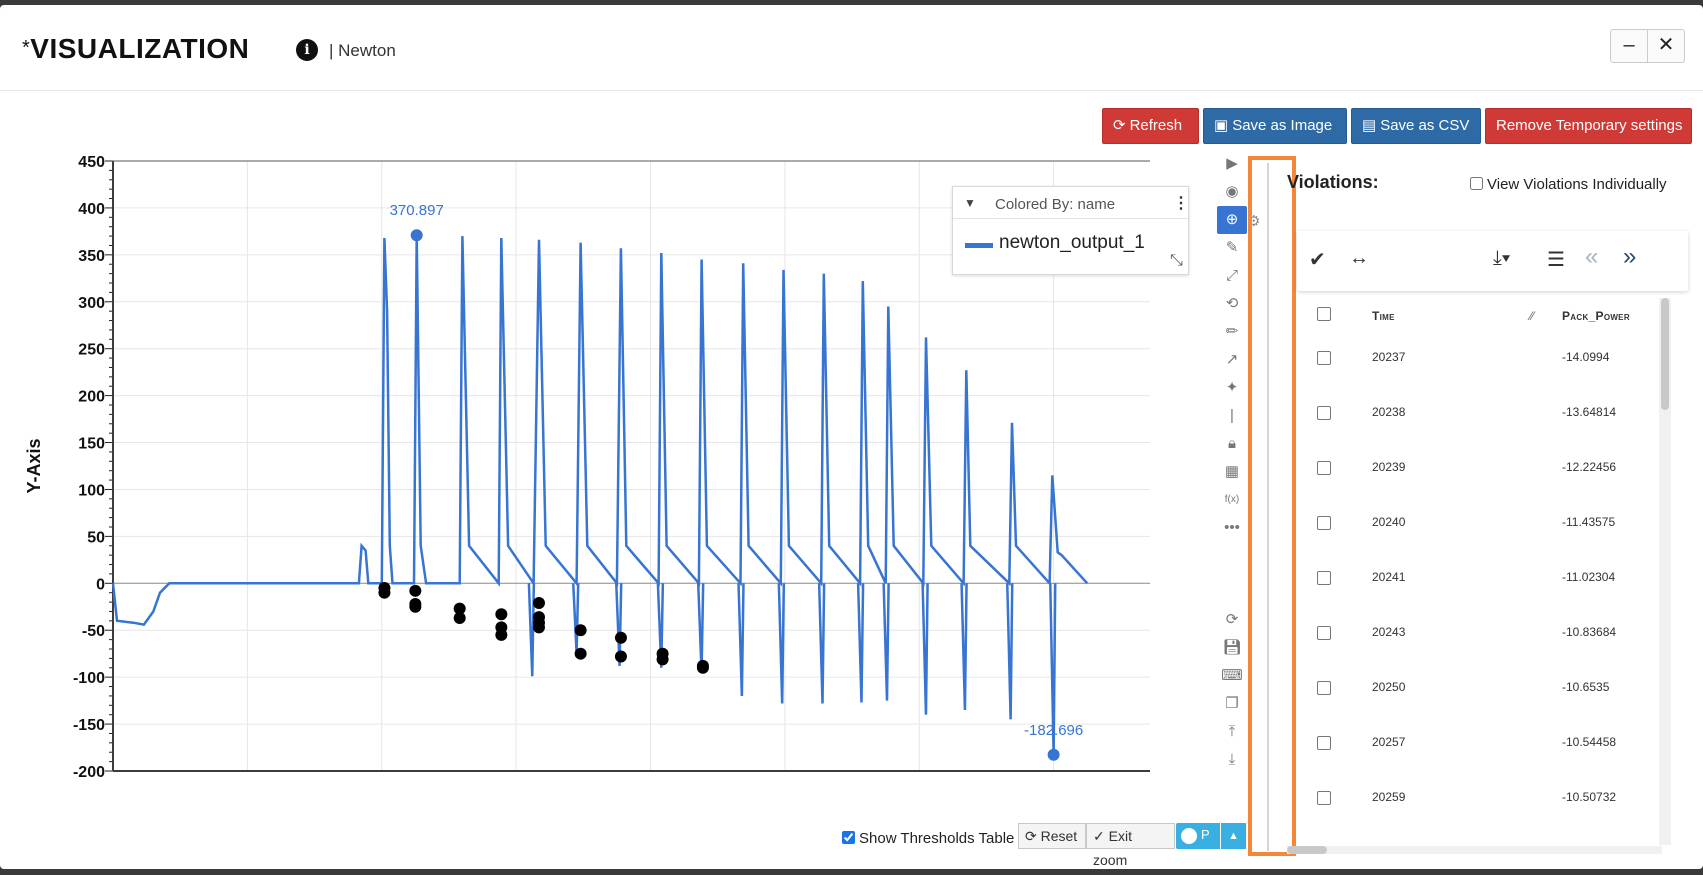 This screenshot has height=875, width=1703. Describe the element at coordinates (1232, 647) in the screenshot. I see `save-icon: 💾︎` at that location.